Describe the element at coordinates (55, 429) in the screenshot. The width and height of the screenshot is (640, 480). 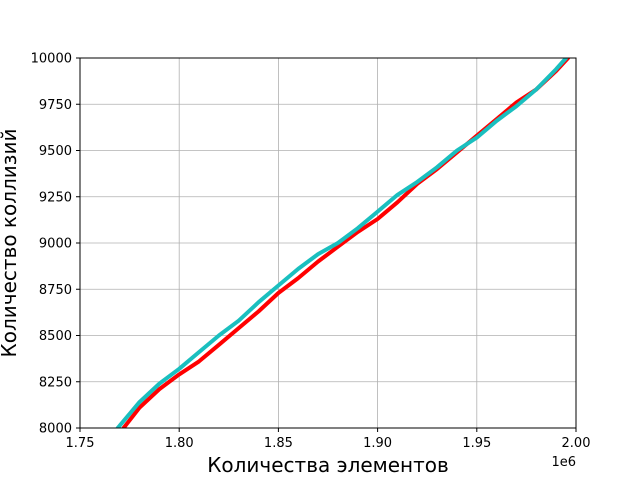
I see `y-tick-label: 8000` at that location.